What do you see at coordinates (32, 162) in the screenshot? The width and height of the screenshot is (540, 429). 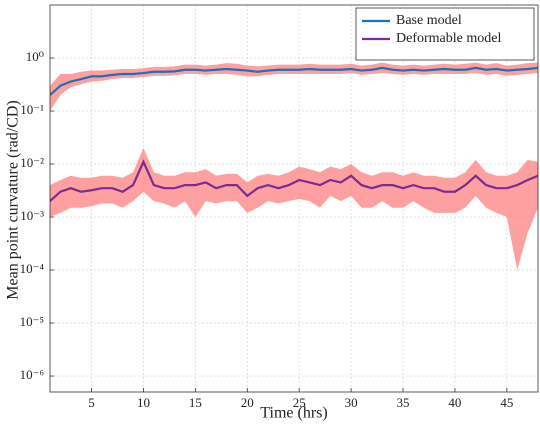 I see `y-tick-label: 10⁻²` at bounding box center [32, 162].